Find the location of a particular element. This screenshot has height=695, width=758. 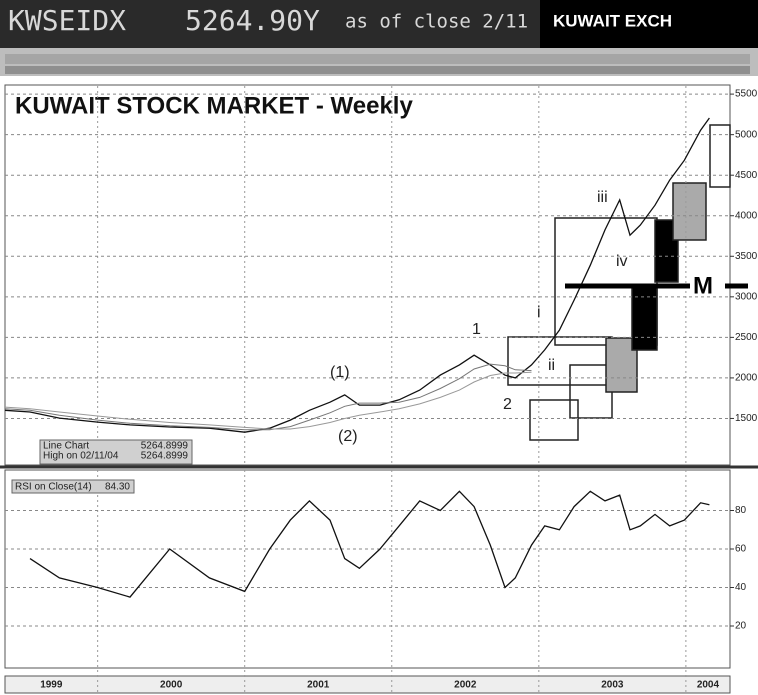

y-tick-label: 40 is located at coordinates (741, 587).